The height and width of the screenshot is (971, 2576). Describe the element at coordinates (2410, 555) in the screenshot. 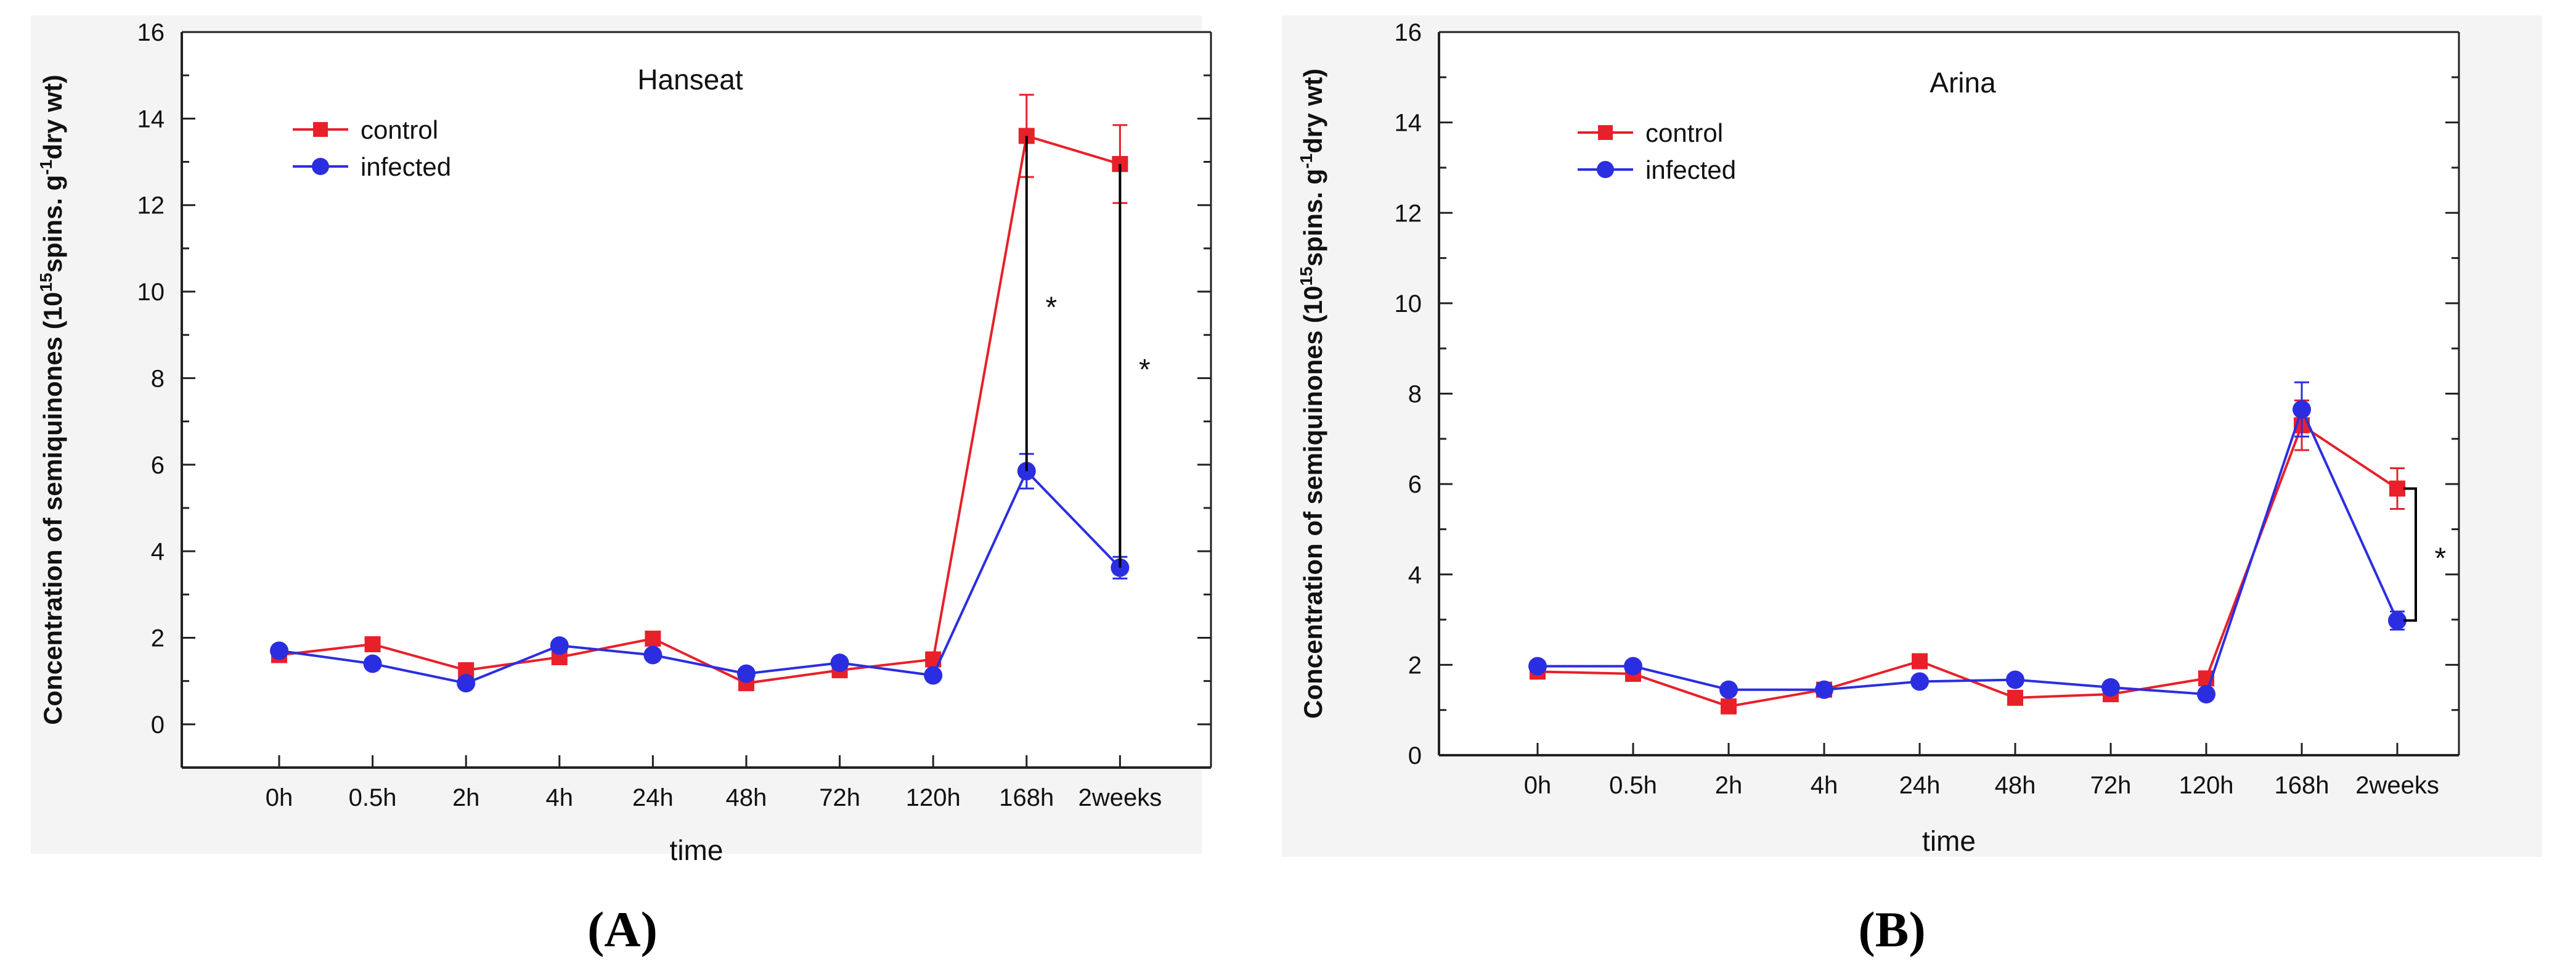

I see `significance-bracket` at that location.